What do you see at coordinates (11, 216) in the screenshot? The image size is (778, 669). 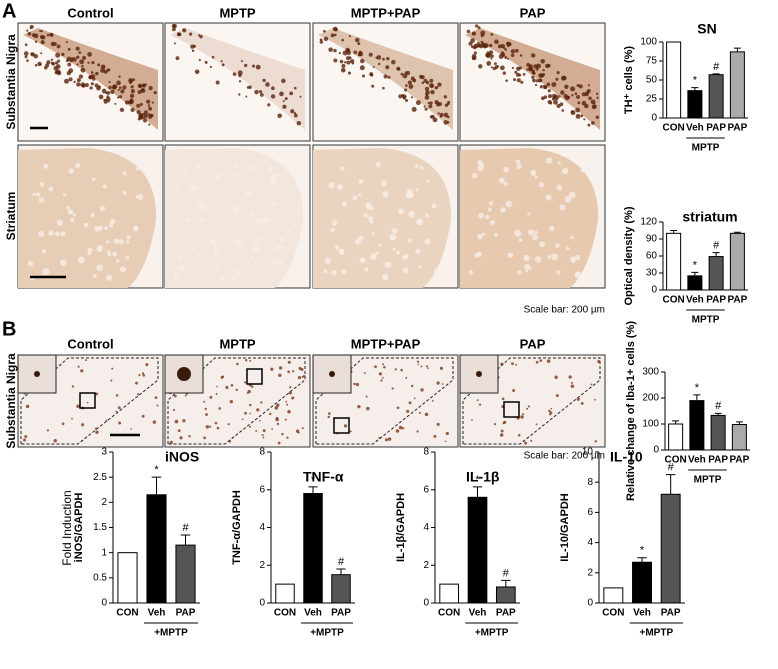 I see `row-label: Striatum` at bounding box center [11, 216].